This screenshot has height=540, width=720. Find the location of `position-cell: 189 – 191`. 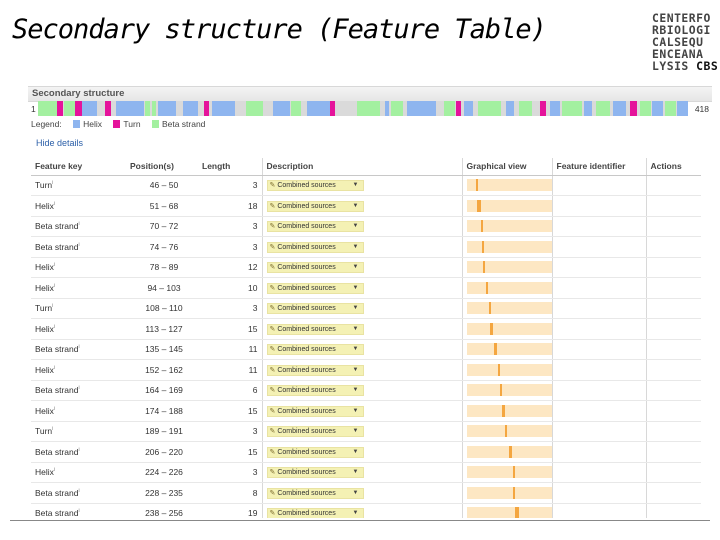

position-cell: 189 – 191 is located at coordinates (162, 431).